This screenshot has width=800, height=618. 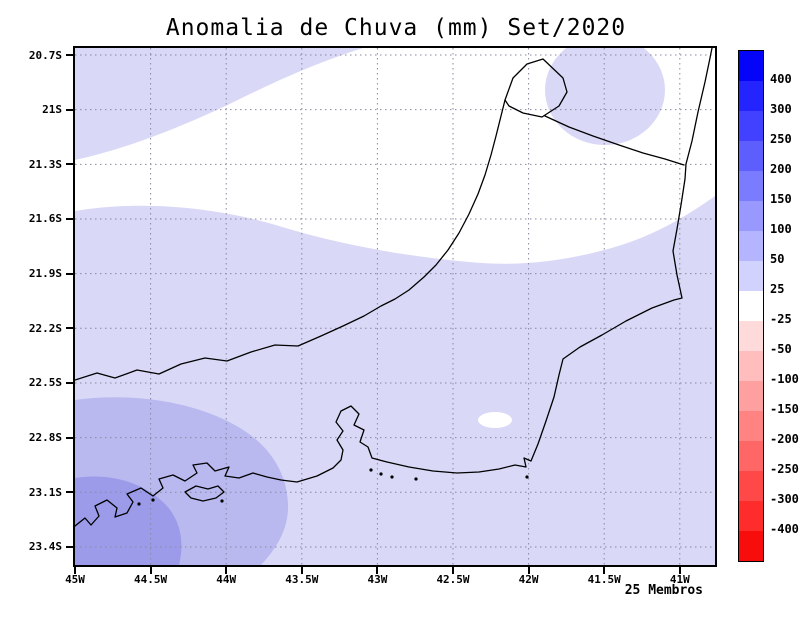 I want to click on members-annotation: 25 Membros, so click(x=663, y=590).